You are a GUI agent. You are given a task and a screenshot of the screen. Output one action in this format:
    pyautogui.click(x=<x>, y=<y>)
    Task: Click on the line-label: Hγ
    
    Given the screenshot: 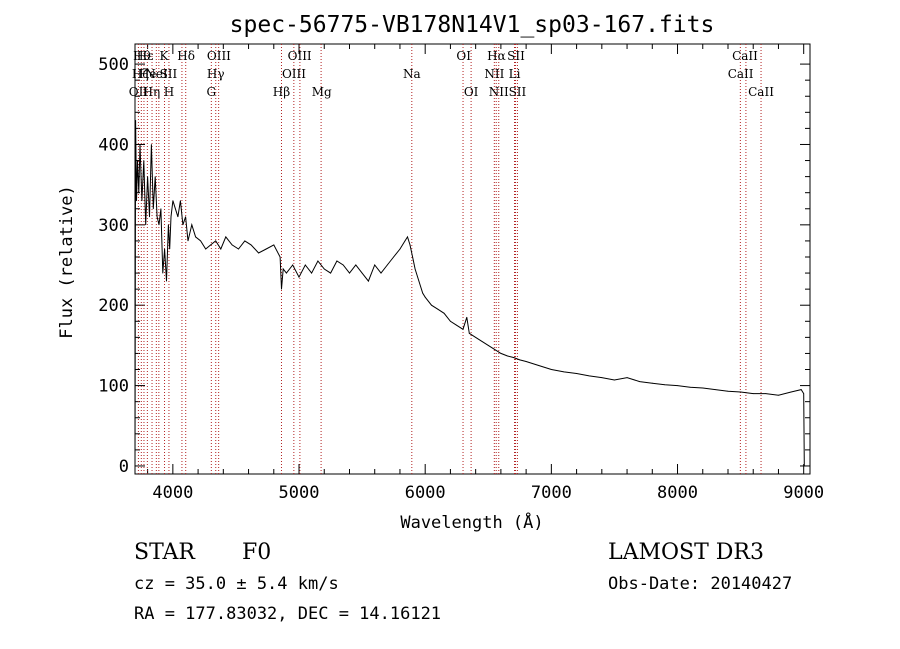 What is the action you would take?
    pyautogui.click(x=216, y=74)
    